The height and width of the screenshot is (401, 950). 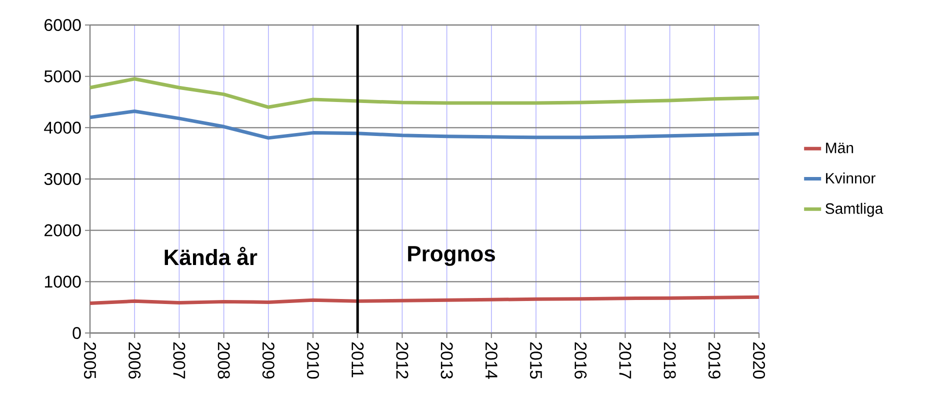 What do you see at coordinates (90, 360) in the screenshot?
I see `x-tick-label: 2005` at bounding box center [90, 360].